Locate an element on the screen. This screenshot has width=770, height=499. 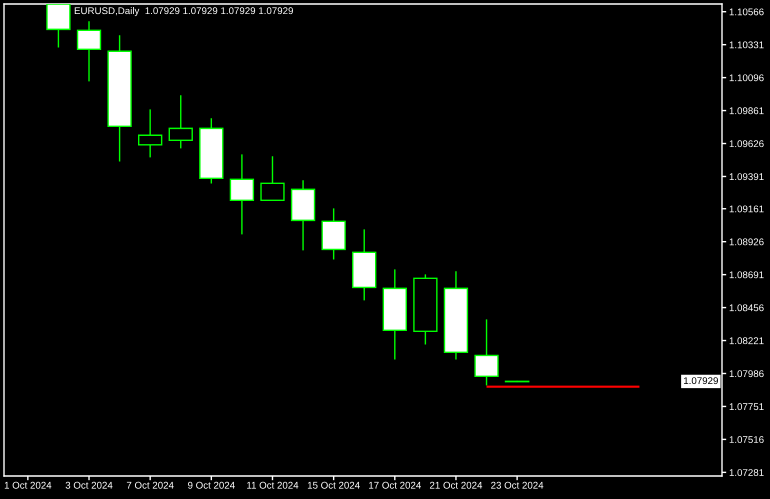
x-tick-label: 11 Oct 2024 is located at coordinates (272, 485).